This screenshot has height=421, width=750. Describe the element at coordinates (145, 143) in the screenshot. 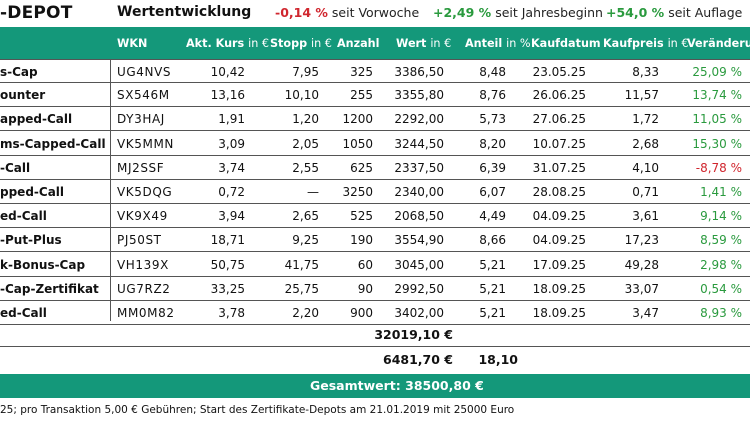

I see `cell-wkn: VK5MMN` at that location.